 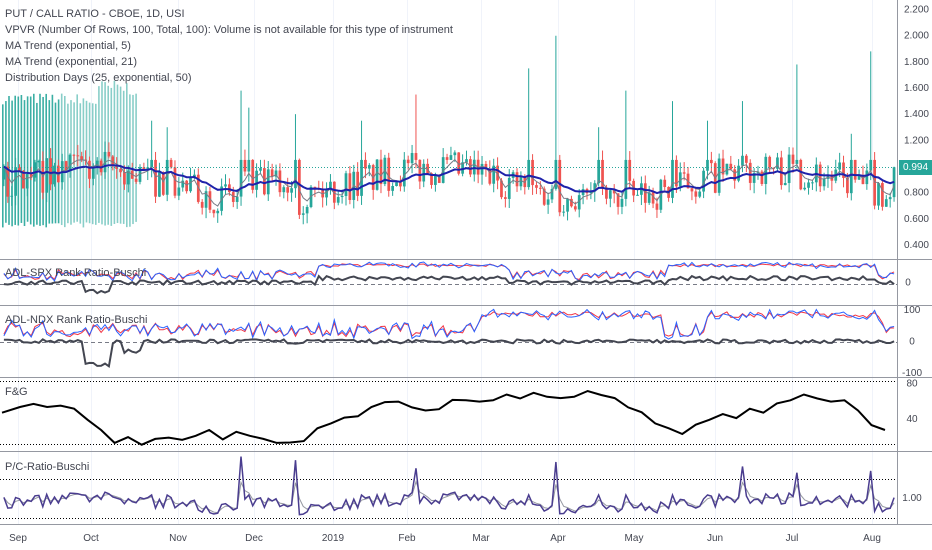 I want to click on adl-ndx-legend: ADL-NDX Rank Ratio-Buschi, so click(x=76, y=320).